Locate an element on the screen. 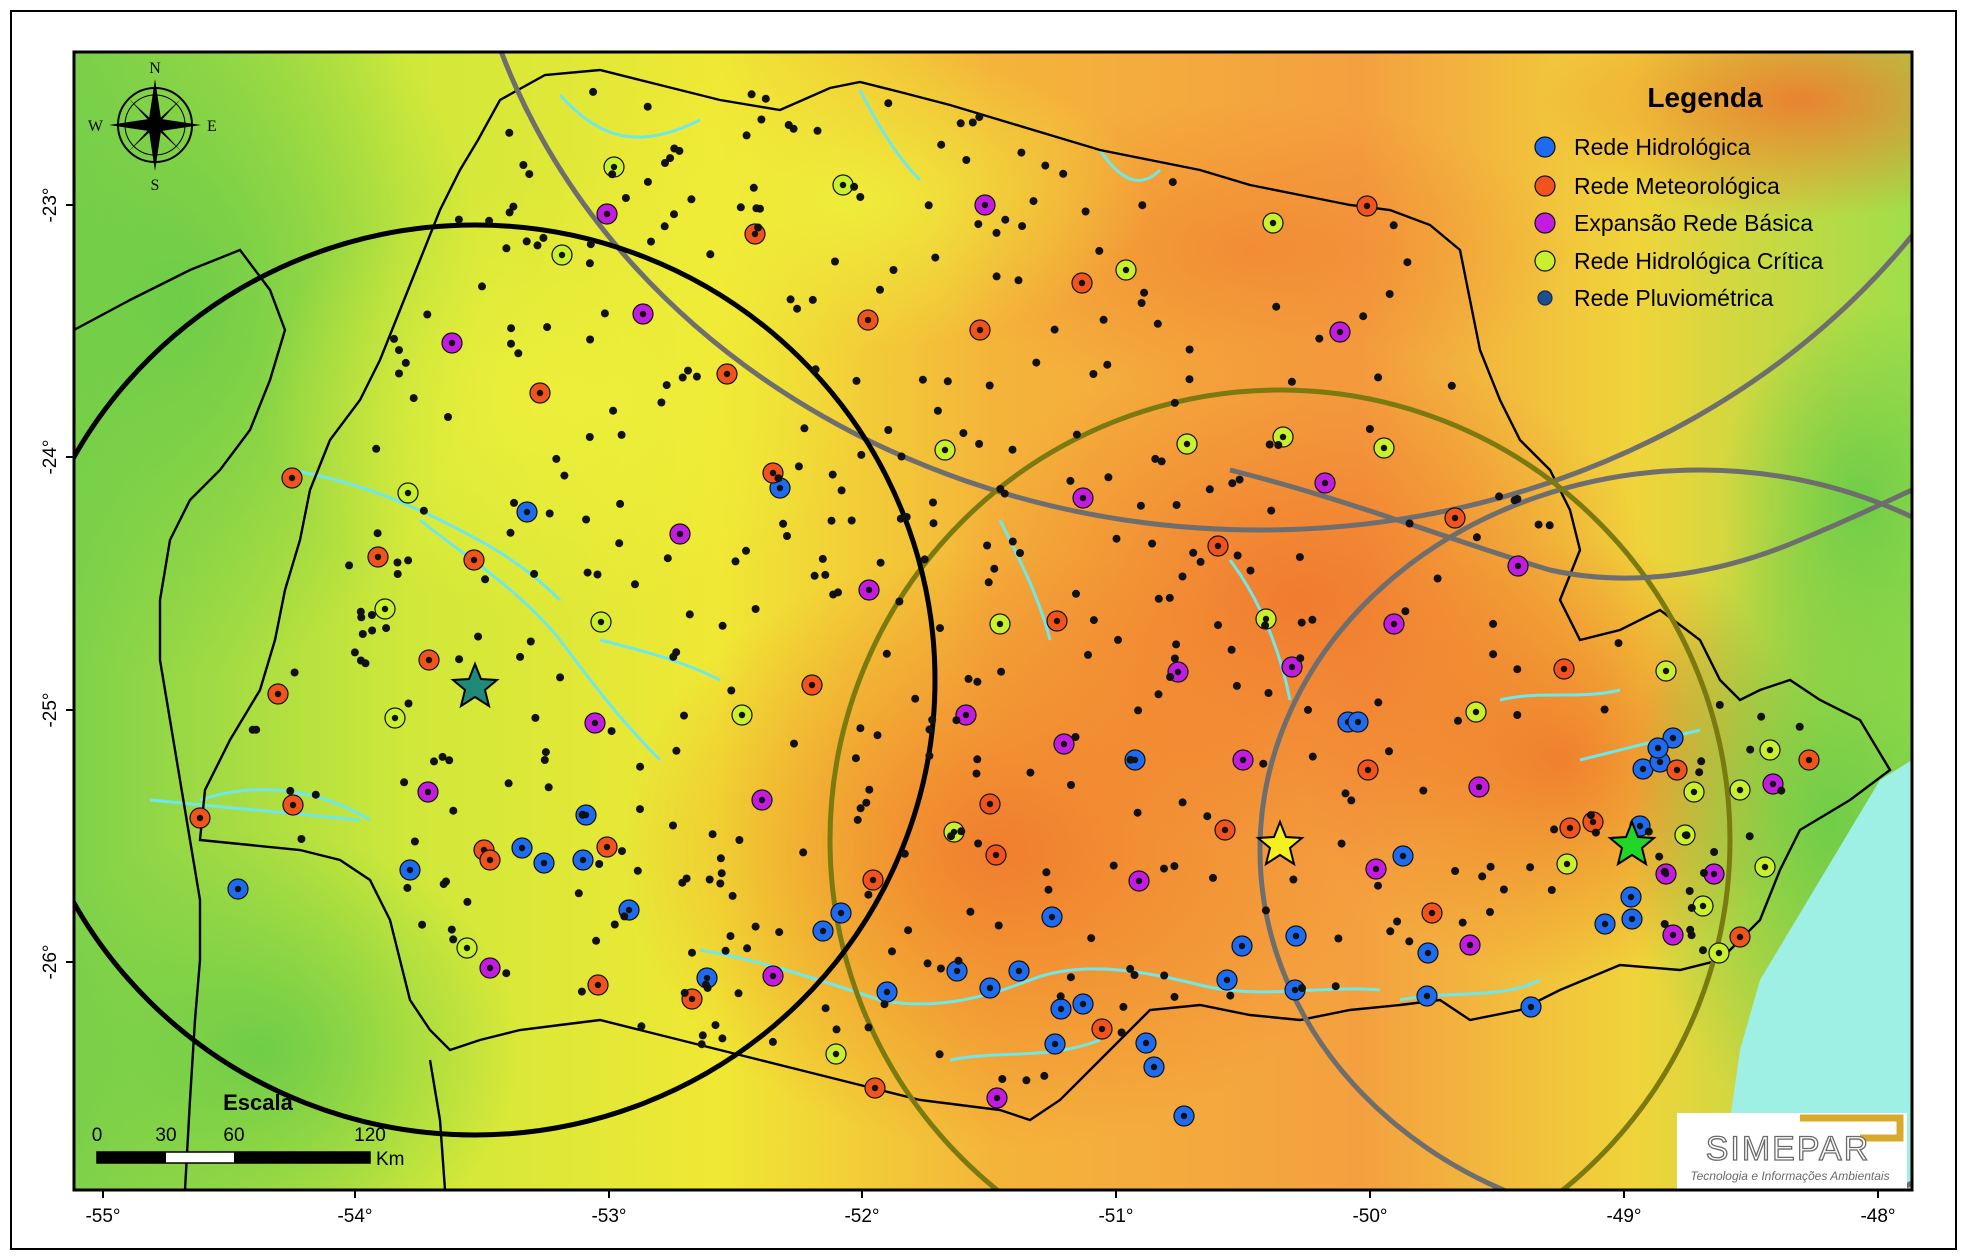 This screenshot has width=1969, height=1260. scale-bar: Escala 0 30 60 120 Km is located at coordinates (248, 1130).